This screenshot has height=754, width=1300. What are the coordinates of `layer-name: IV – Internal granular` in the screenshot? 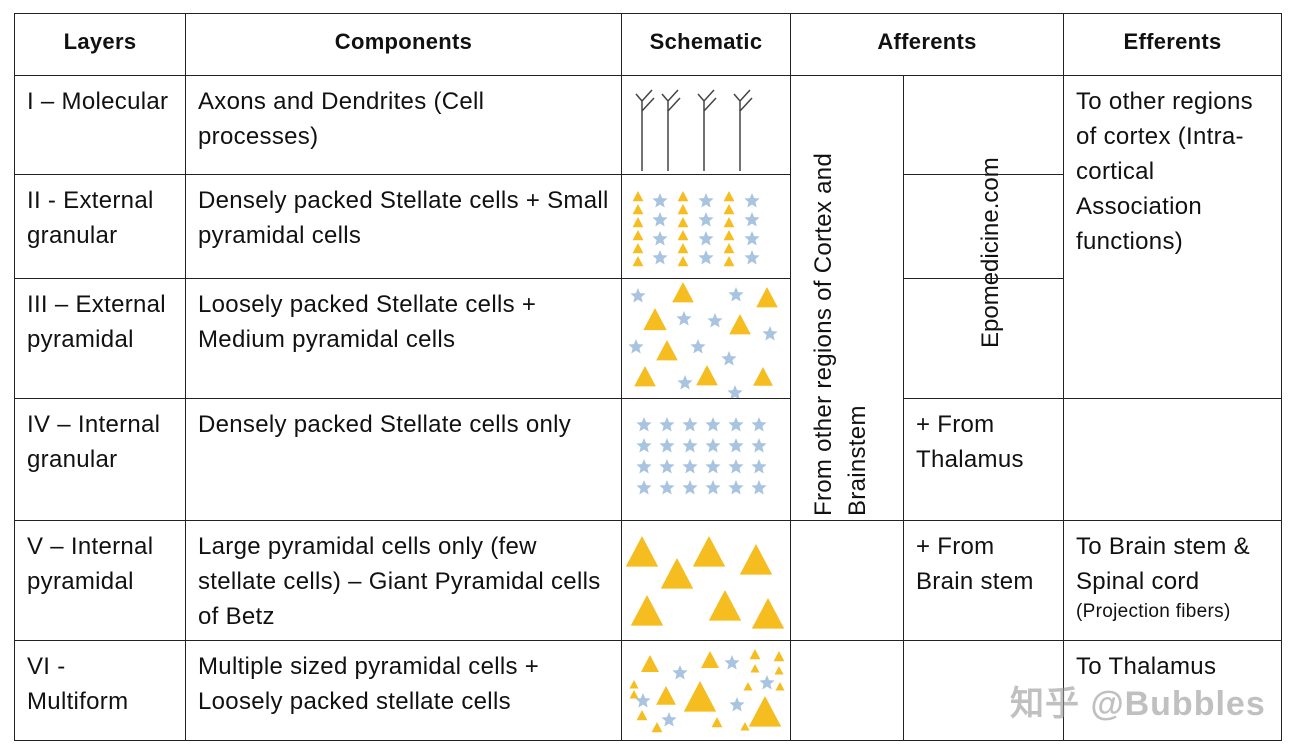 It's located at (100, 459).